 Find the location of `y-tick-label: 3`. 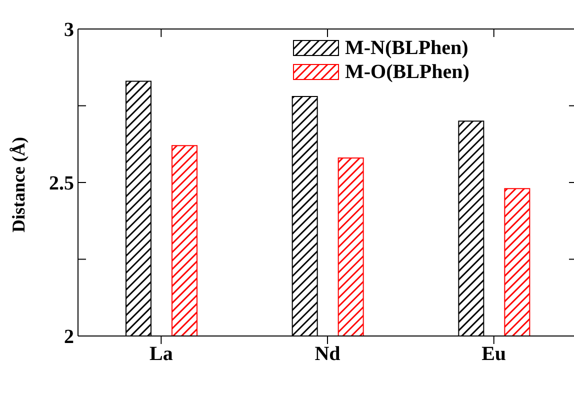

y-tick-label: 3 is located at coordinates (69, 30).